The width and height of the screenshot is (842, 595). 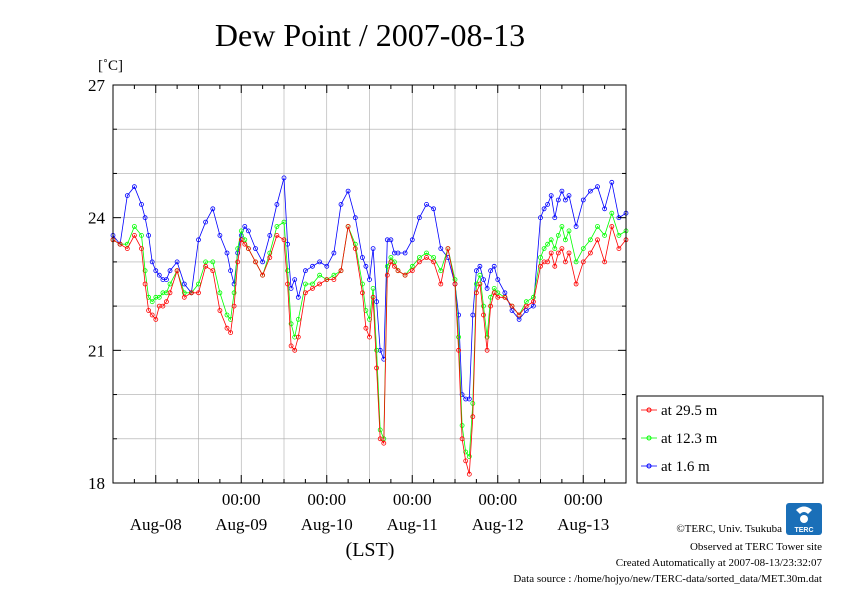 What do you see at coordinates (97, 218) in the screenshot?
I see `y-tick-label: 24` at bounding box center [97, 218].